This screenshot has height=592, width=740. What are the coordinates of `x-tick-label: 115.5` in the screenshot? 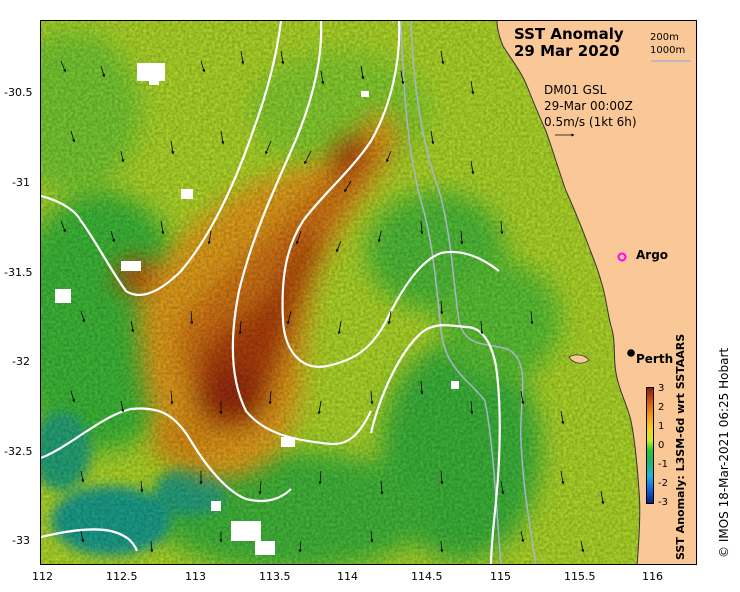 It's located at (580, 576).